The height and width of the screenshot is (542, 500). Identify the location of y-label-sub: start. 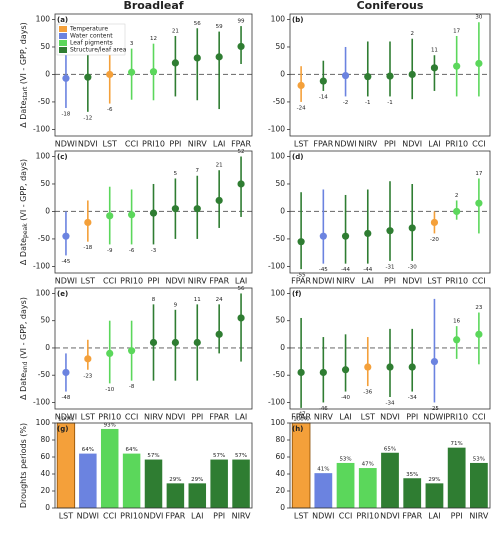
(25, 93).